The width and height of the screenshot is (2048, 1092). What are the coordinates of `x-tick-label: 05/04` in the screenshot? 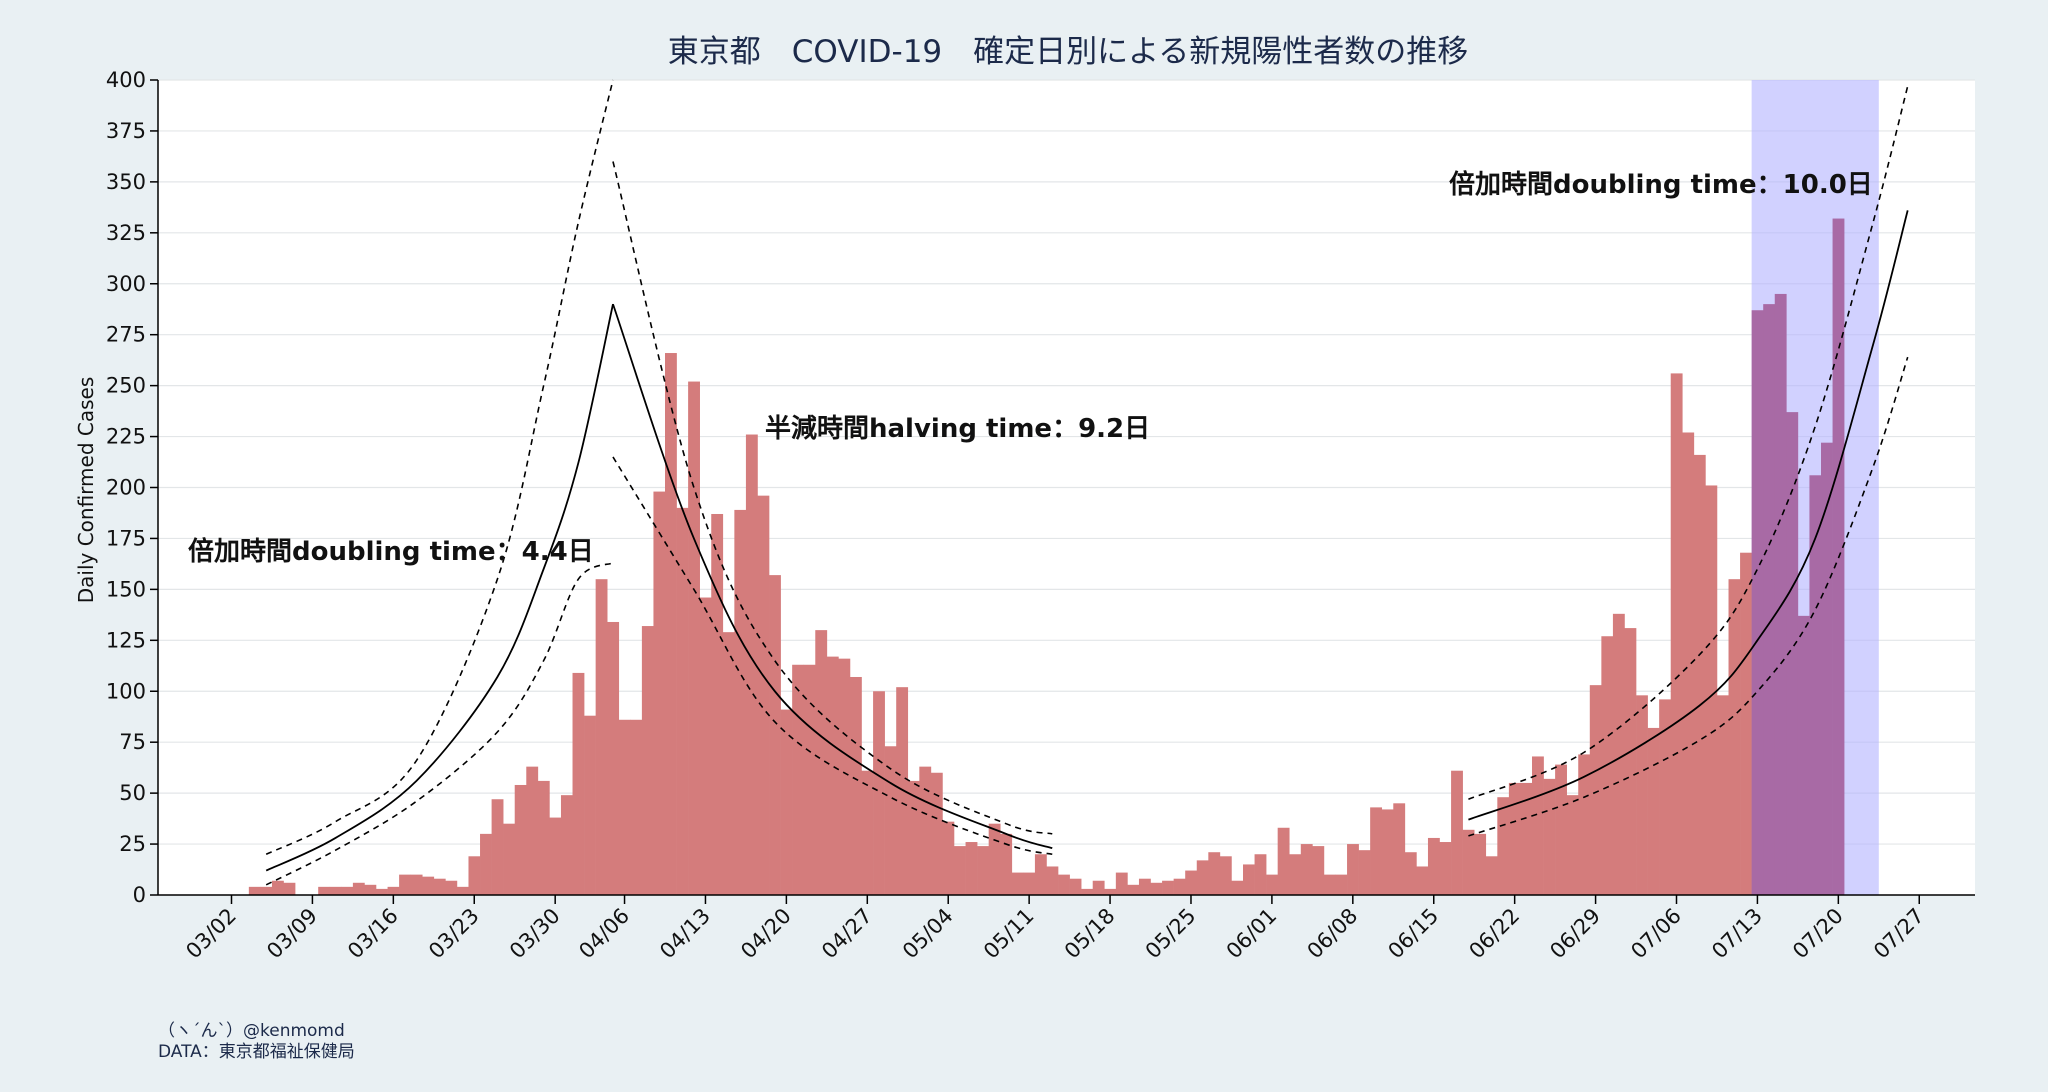 It's located at (928, 934).